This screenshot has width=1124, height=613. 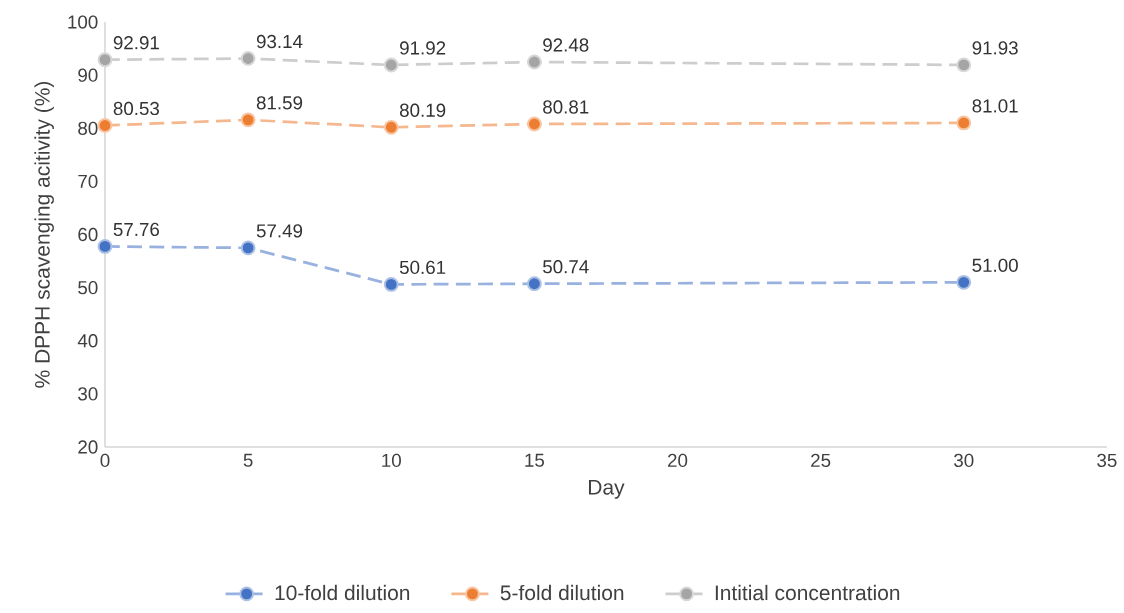 I want to click on x-tick-label: 5, so click(x=248, y=460).